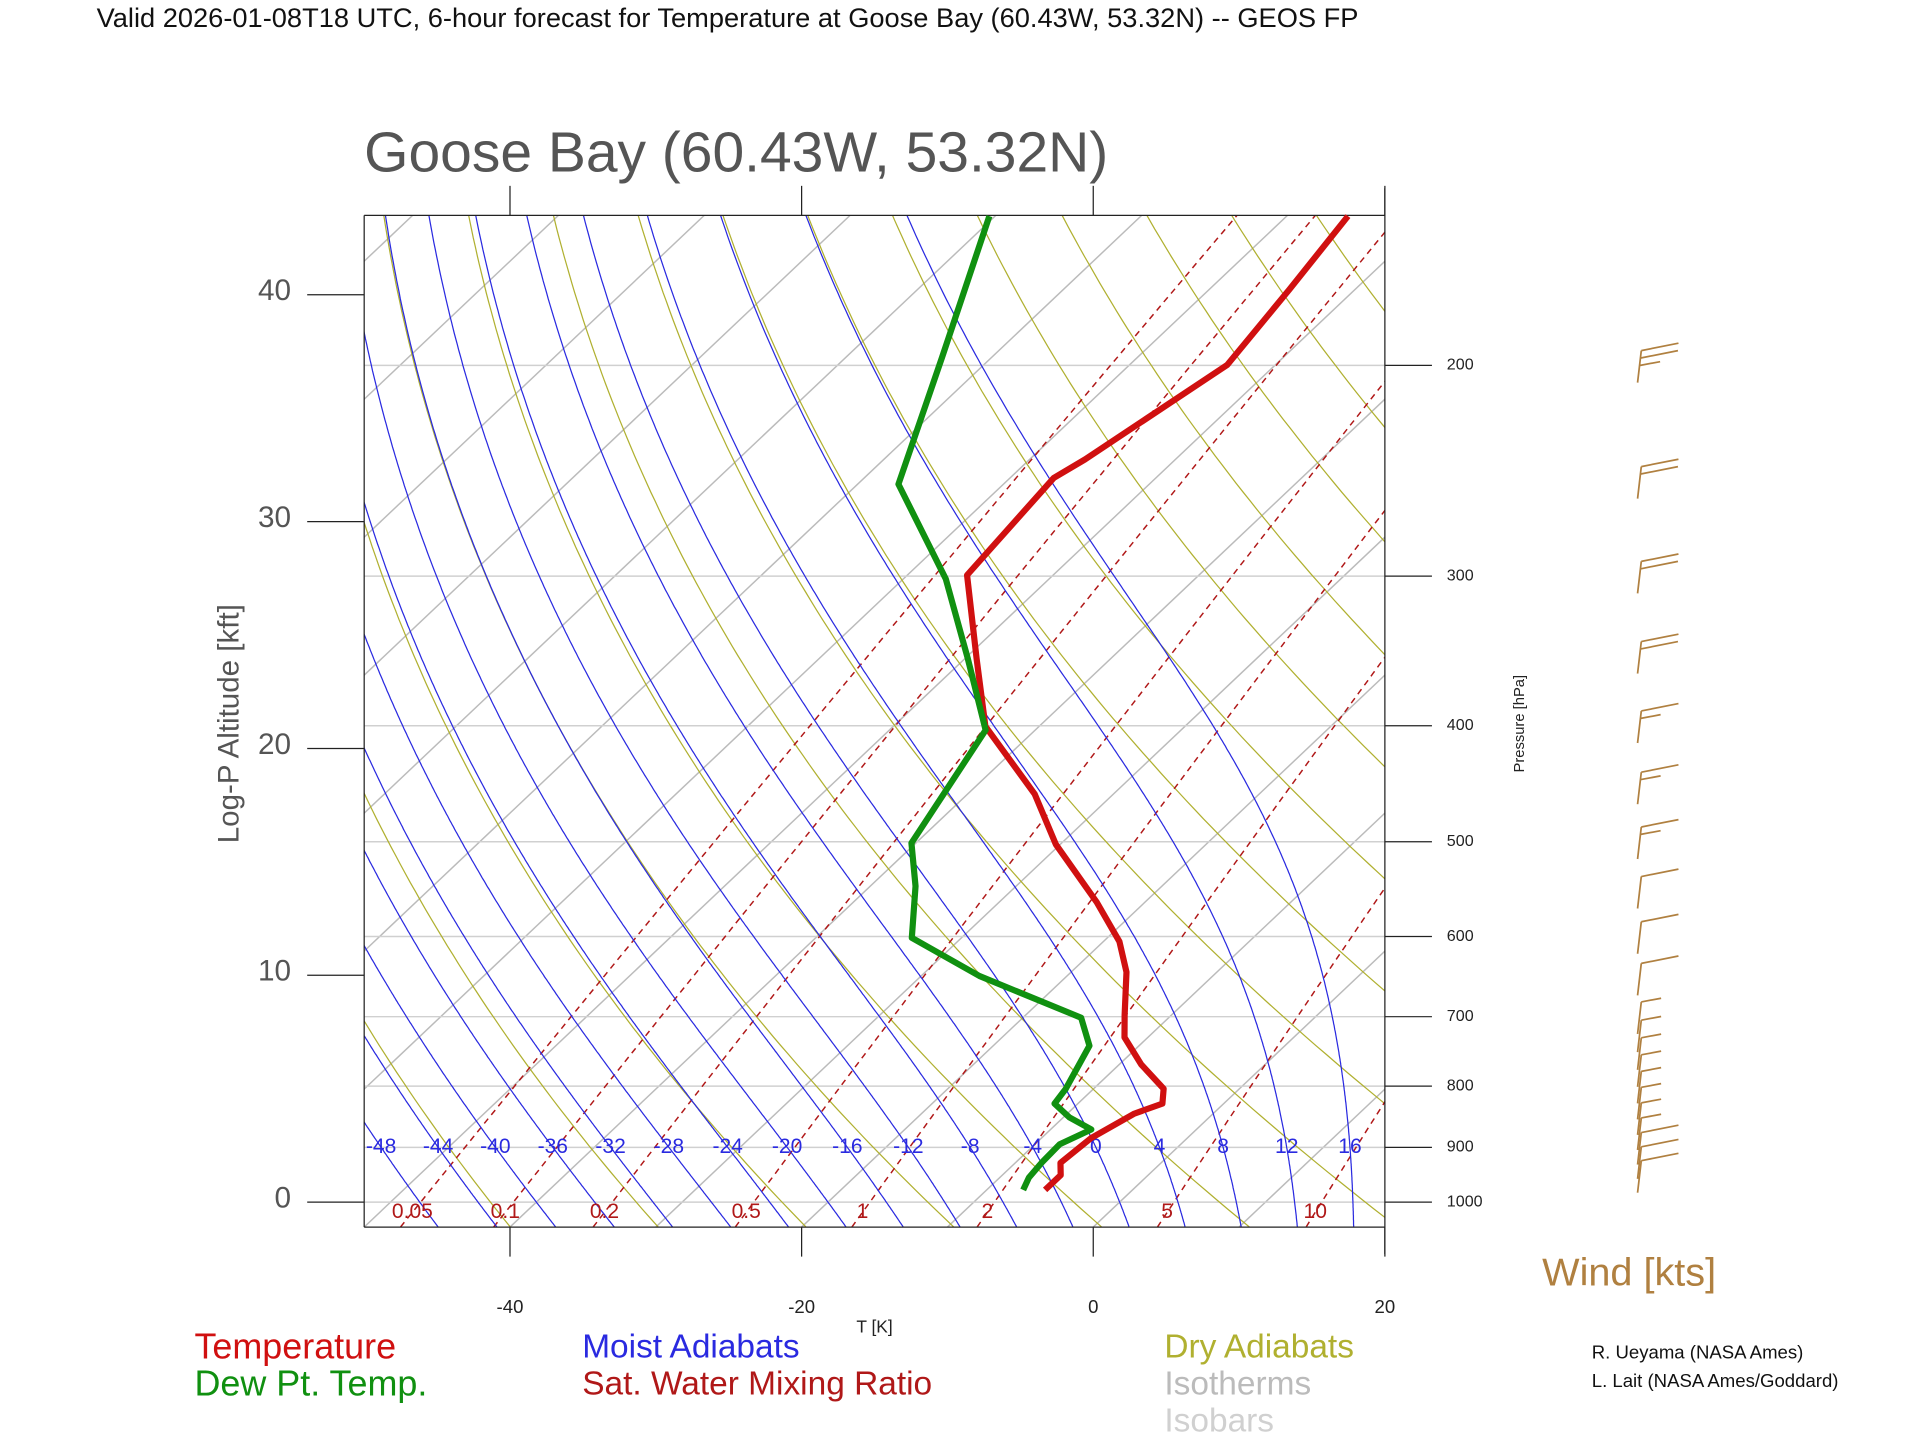  Describe the element at coordinates (610, 1146) in the screenshot. I see `moist-adiabat-label: -32` at that location.